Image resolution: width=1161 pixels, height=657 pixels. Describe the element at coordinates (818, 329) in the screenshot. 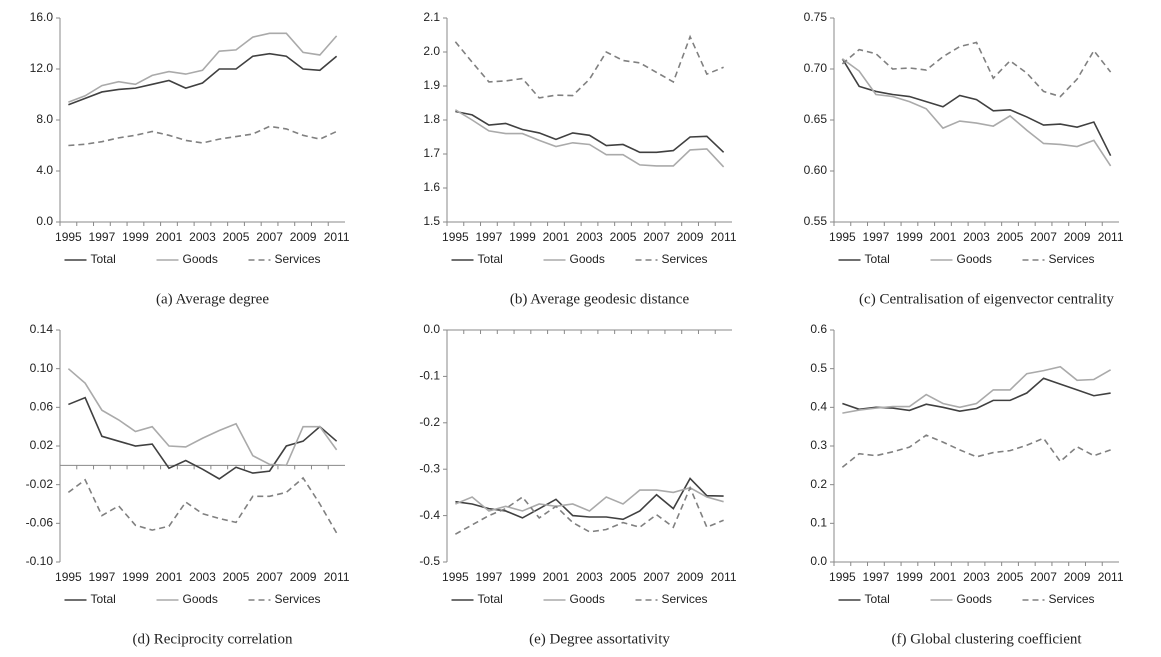

I see `y-tick-label: 0.6` at that location.